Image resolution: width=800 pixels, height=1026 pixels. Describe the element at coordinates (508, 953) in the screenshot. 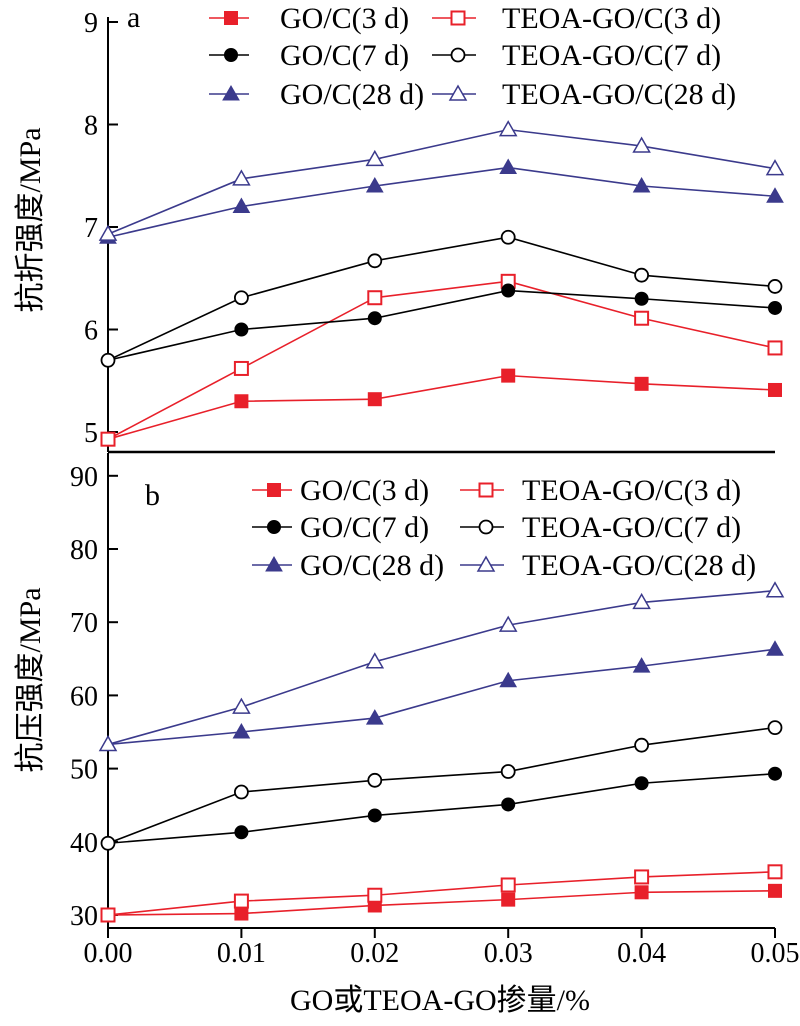

I see `x-tick-label: 0.03` at that location.